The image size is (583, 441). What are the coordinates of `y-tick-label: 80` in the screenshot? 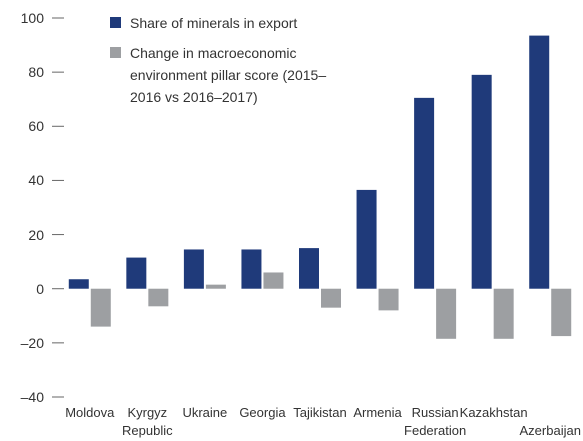 It's located at (36, 72).